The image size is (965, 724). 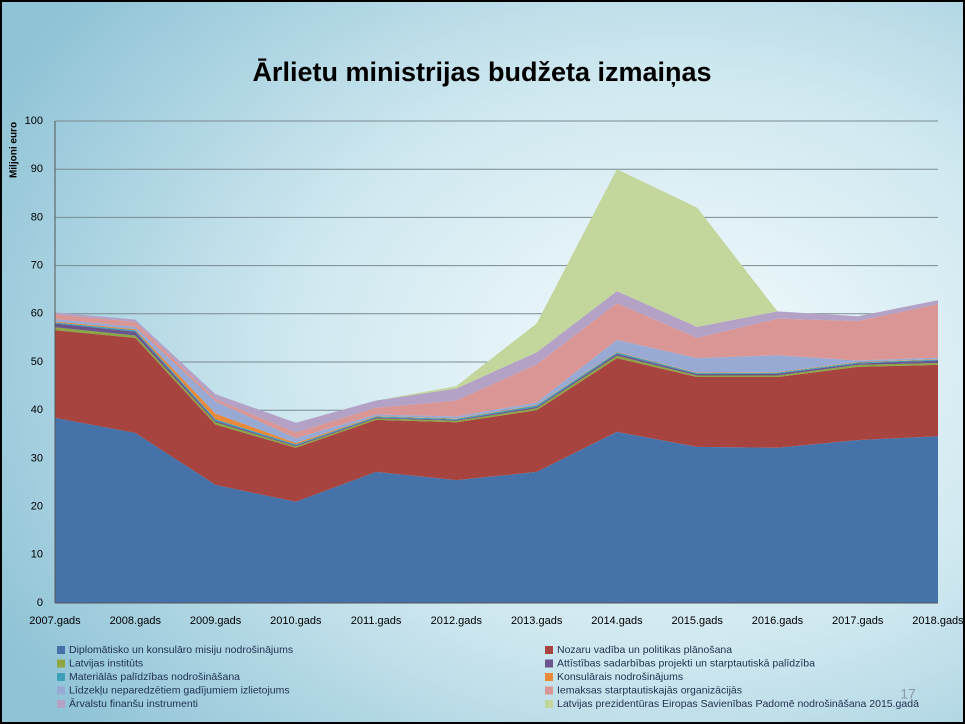 I want to click on page-number: 17, so click(x=908, y=694).